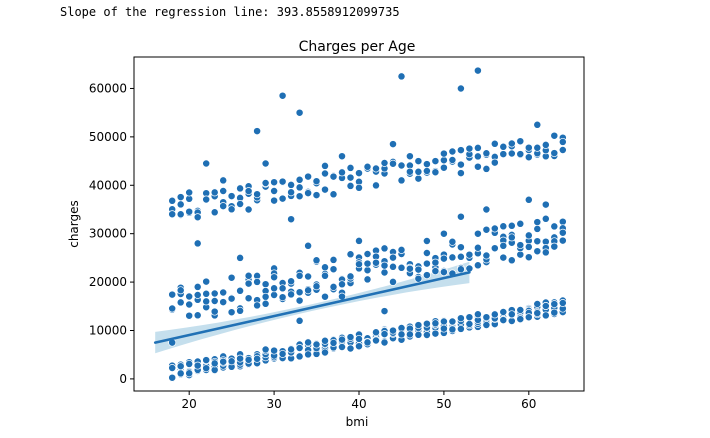  I want to click on y-tick-label: 30000, so click(108, 234).